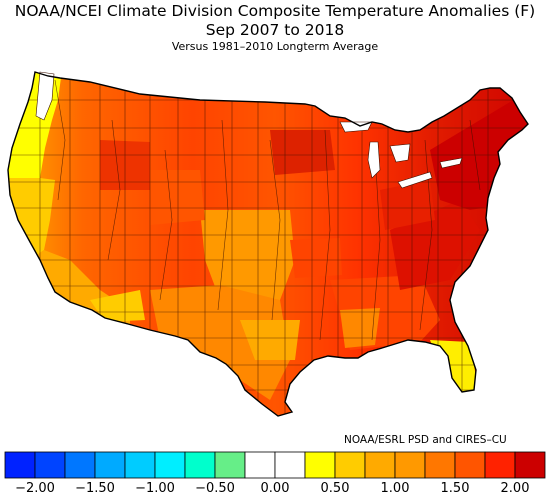 The height and width of the screenshot is (499, 550). I want to click on colorbar-tick-label: −2.00, so click(35, 488).